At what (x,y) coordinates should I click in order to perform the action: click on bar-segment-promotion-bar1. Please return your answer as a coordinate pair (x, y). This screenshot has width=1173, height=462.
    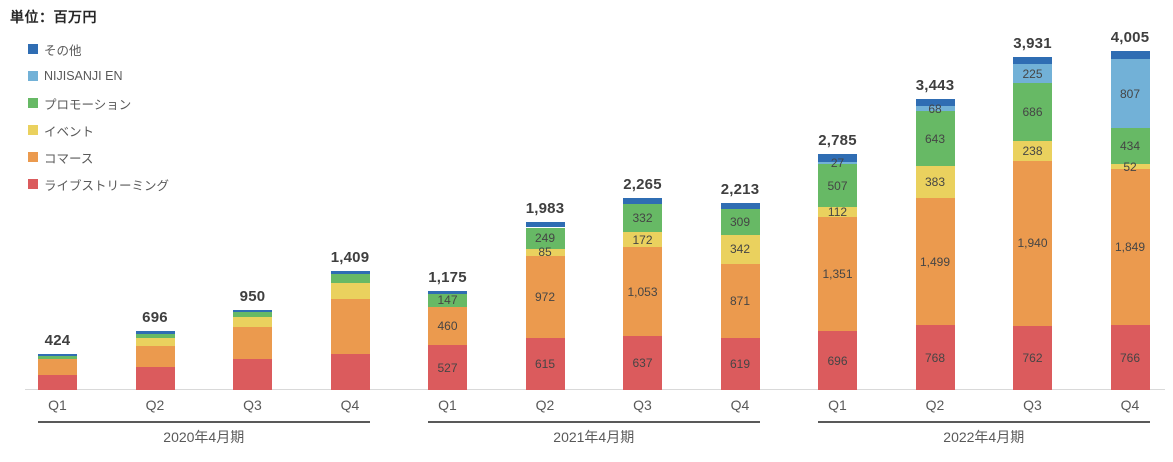
    Looking at the image, I should click on (155, 335).